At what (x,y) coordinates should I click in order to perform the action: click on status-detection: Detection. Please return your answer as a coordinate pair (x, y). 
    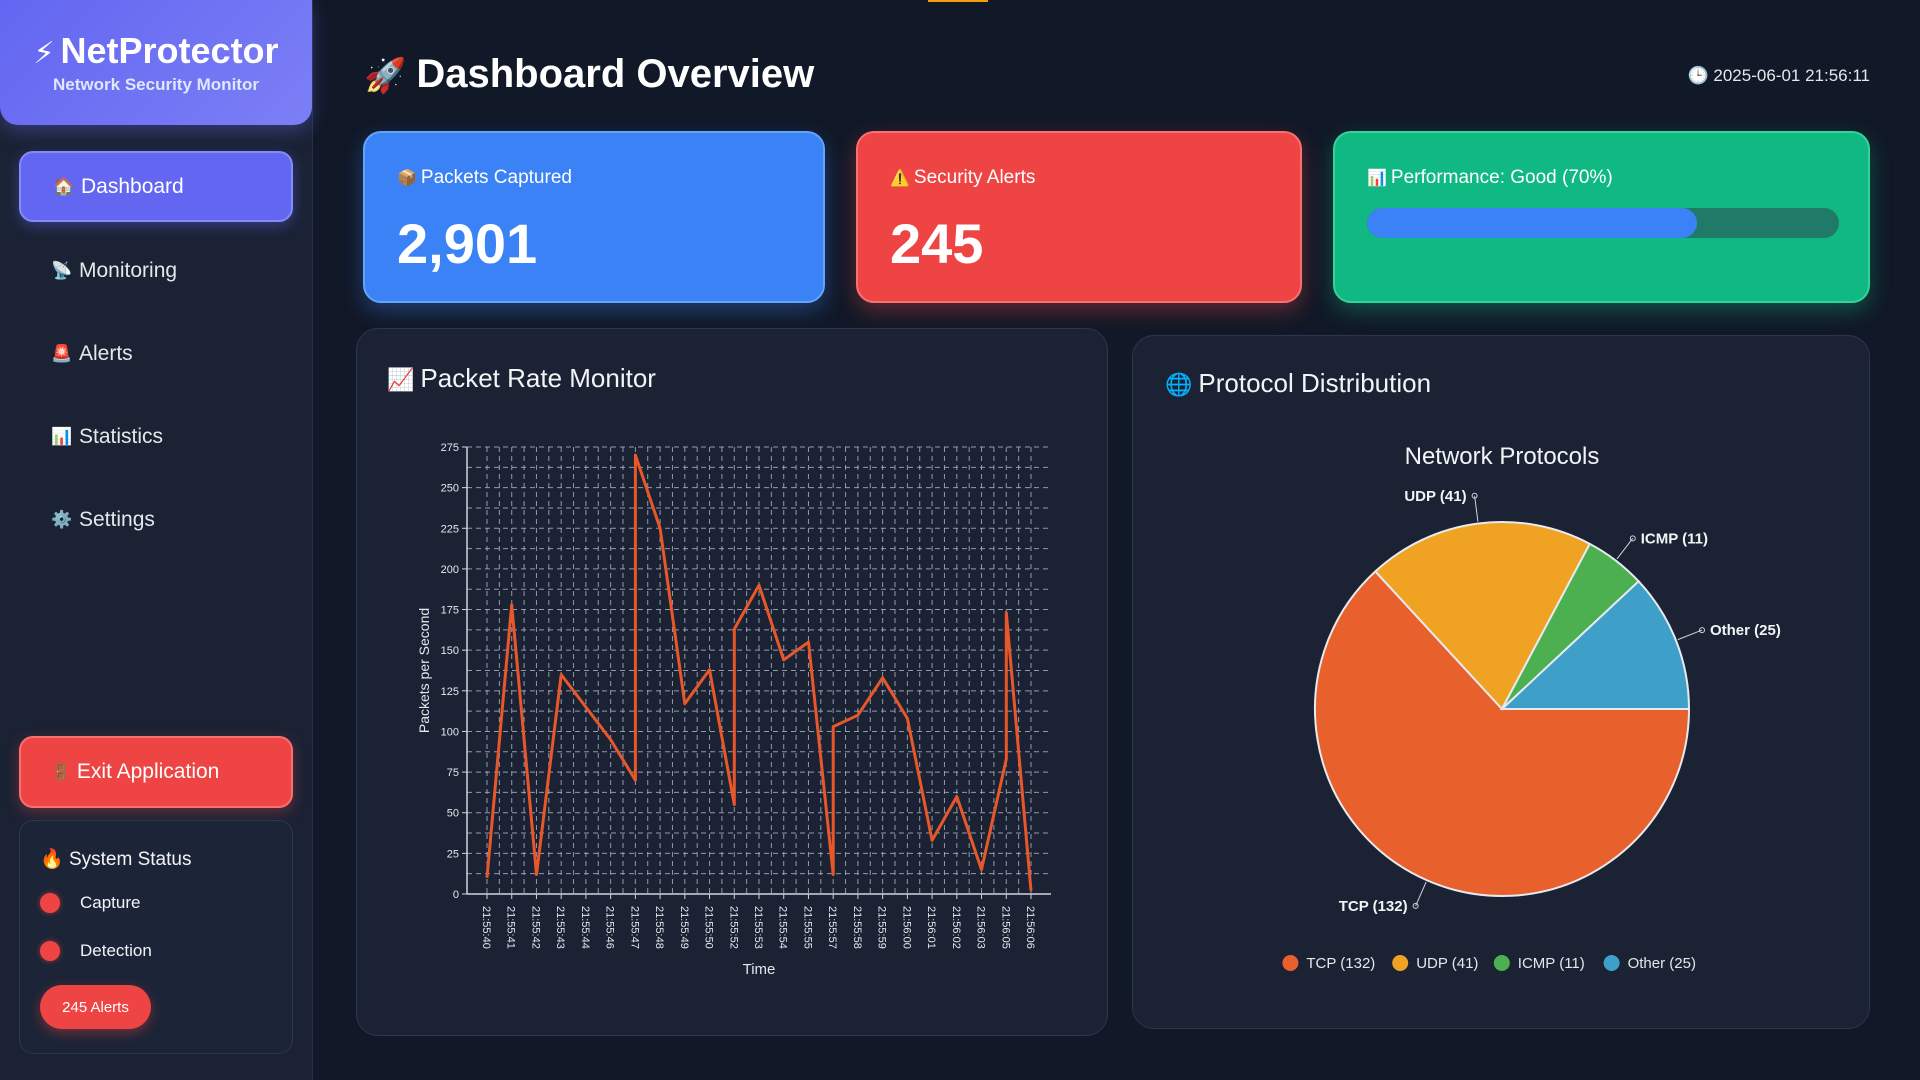
    Looking at the image, I should click on (96, 951).